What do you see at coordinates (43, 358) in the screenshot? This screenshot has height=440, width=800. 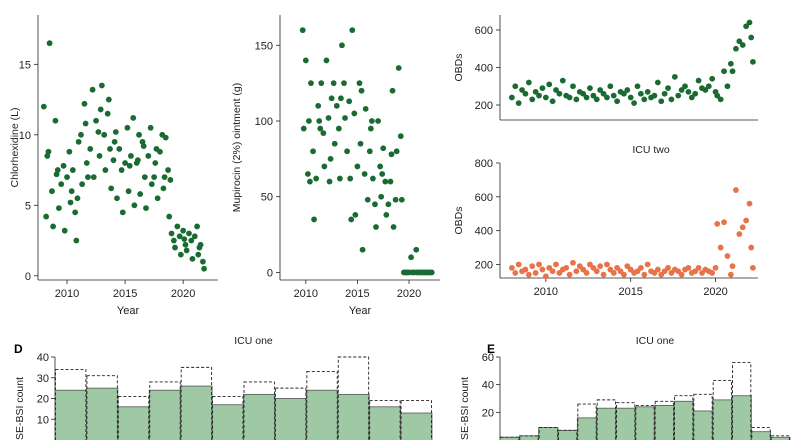 I see `y-tick-label: 40` at bounding box center [43, 358].